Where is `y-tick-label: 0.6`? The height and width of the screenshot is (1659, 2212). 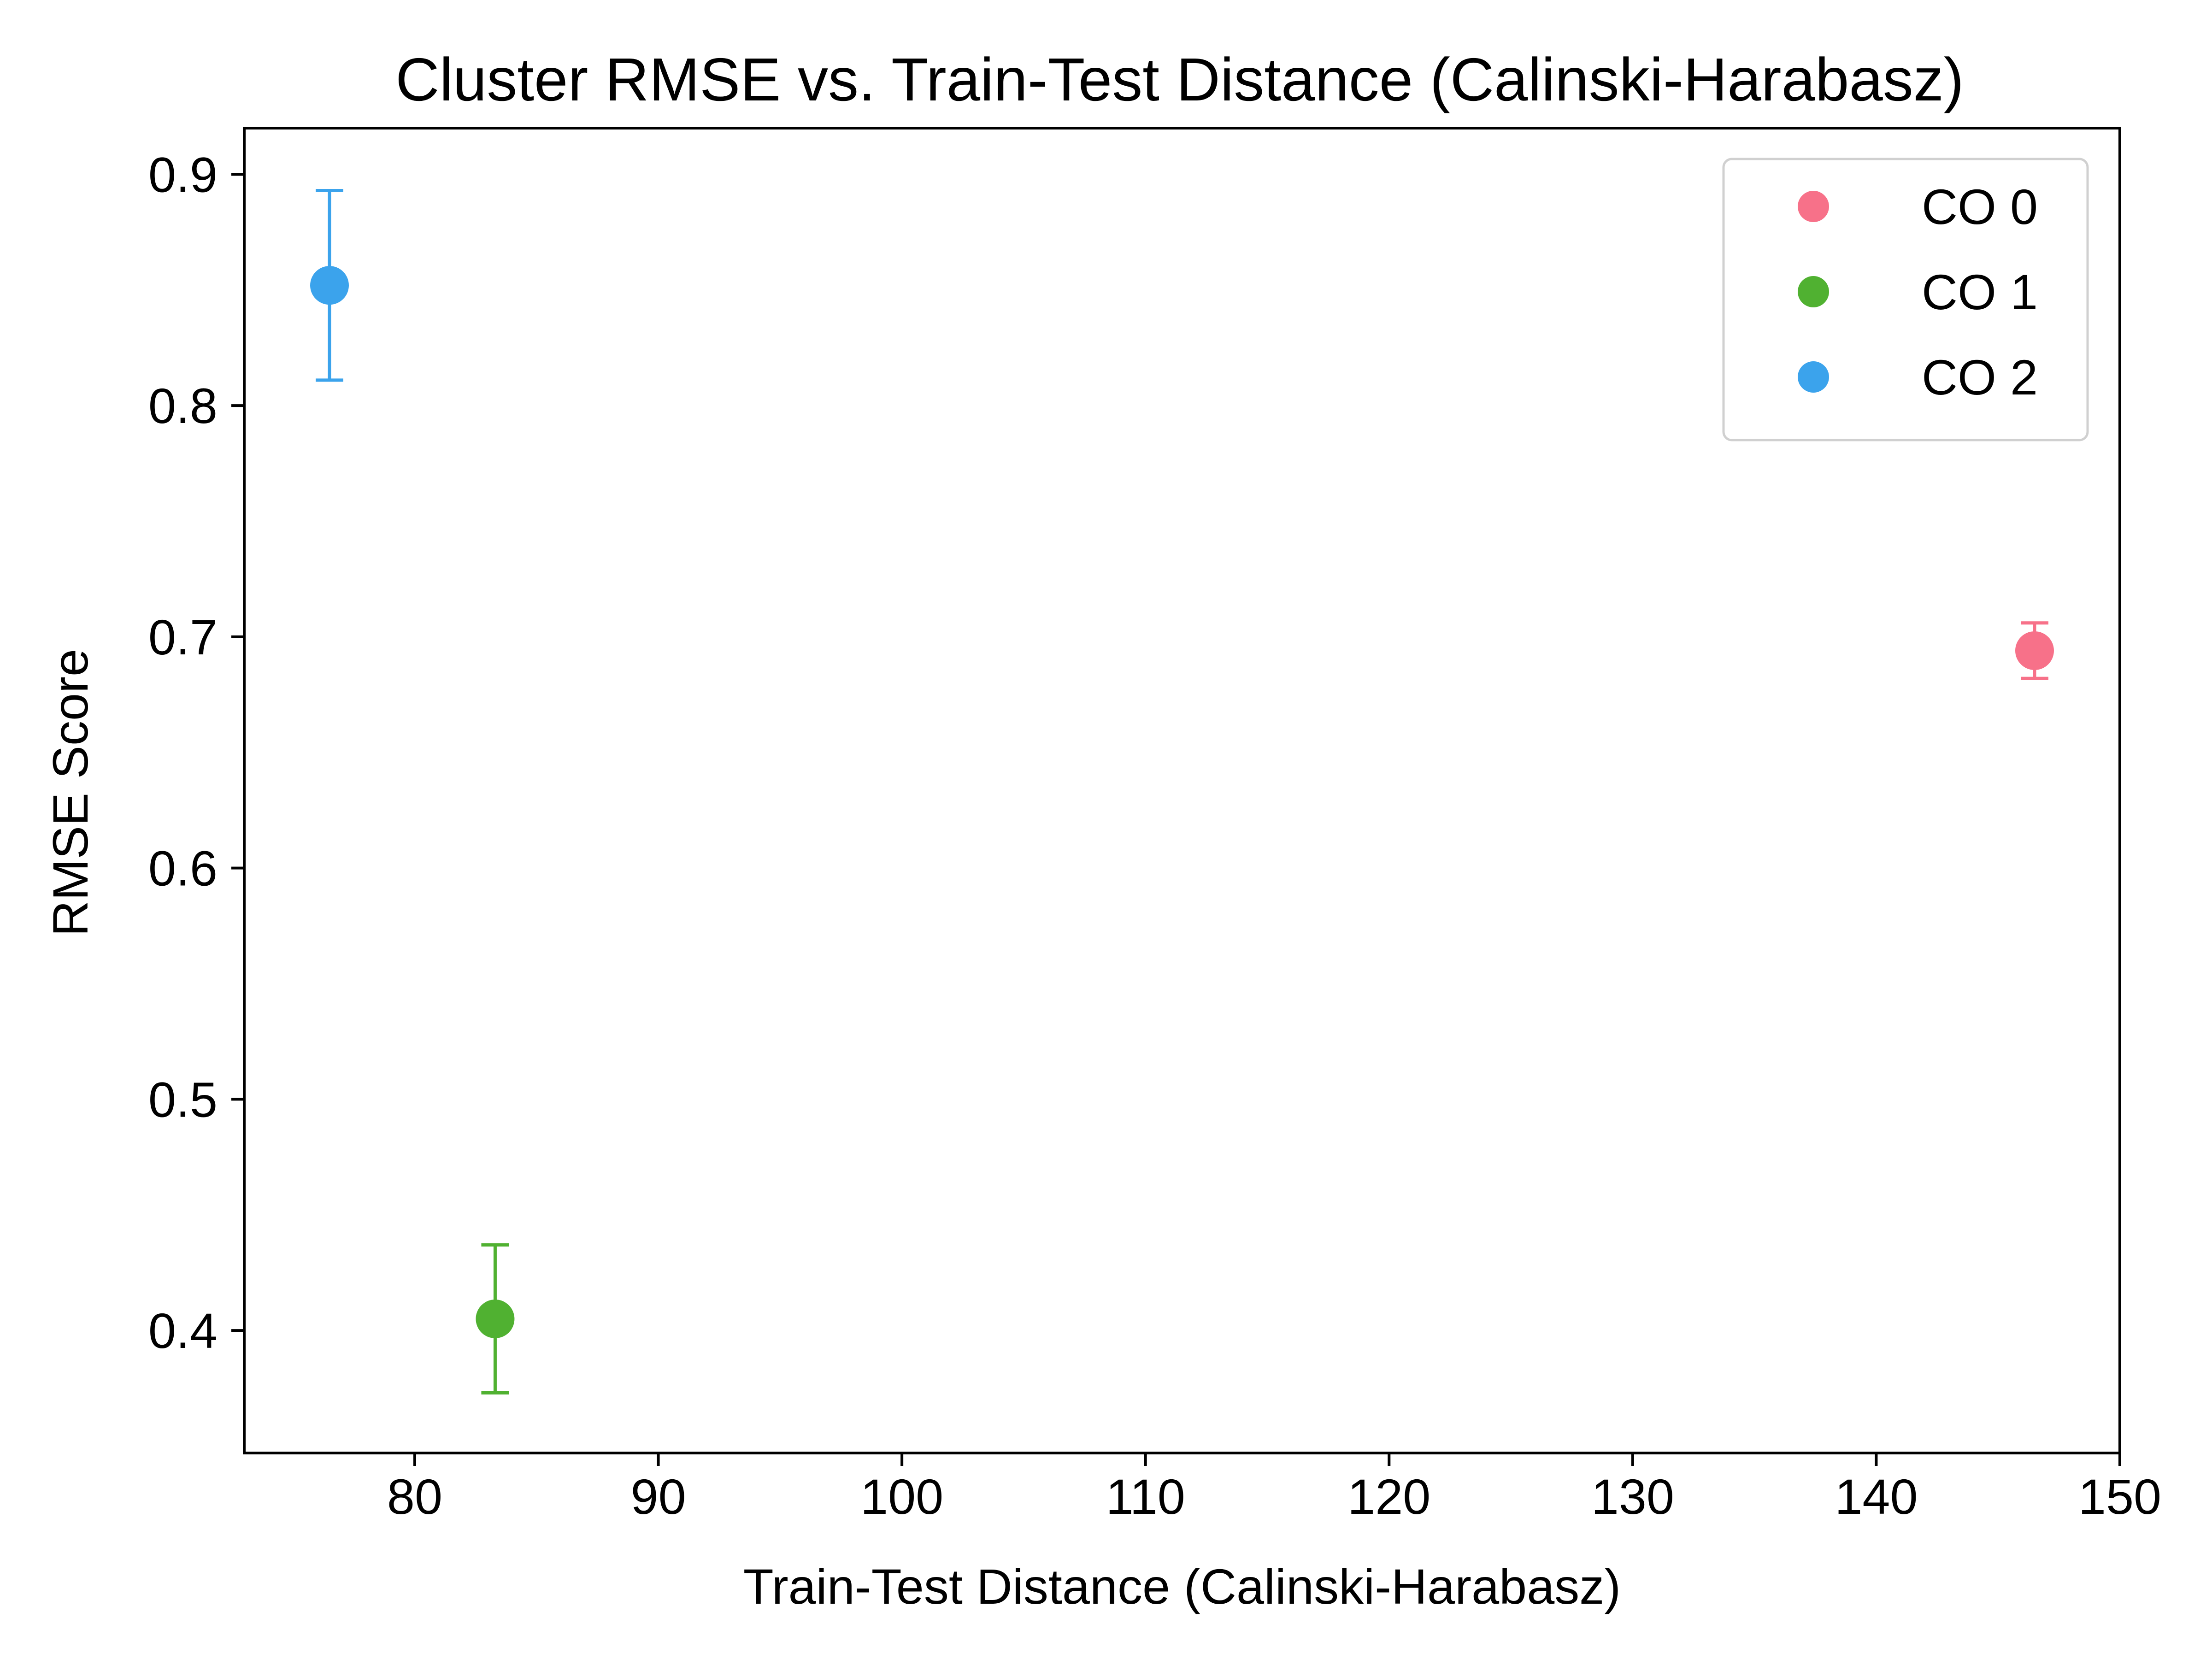 y-tick-label: 0.6 is located at coordinates (183, 868).